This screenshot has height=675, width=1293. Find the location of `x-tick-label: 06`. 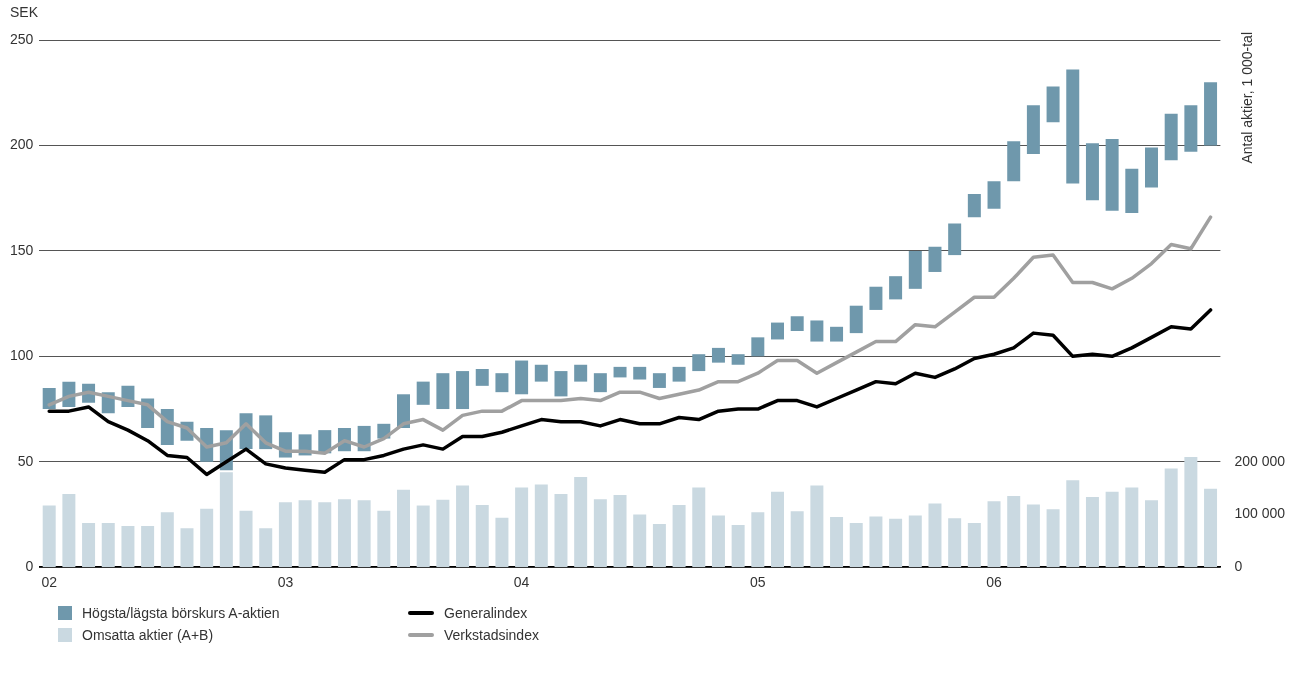

x-tick-label: 06 is located at coordinates (994, 582).